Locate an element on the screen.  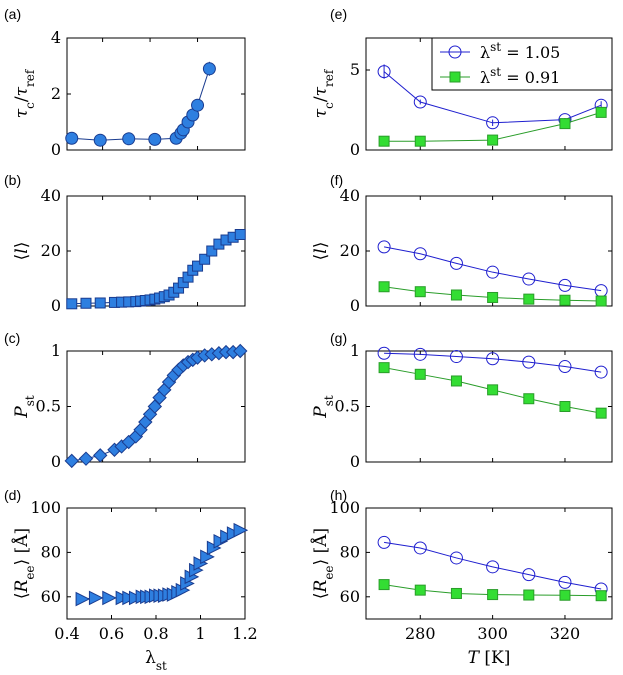
x-tick-label: 0.4 is located at coordinates (66, 633).